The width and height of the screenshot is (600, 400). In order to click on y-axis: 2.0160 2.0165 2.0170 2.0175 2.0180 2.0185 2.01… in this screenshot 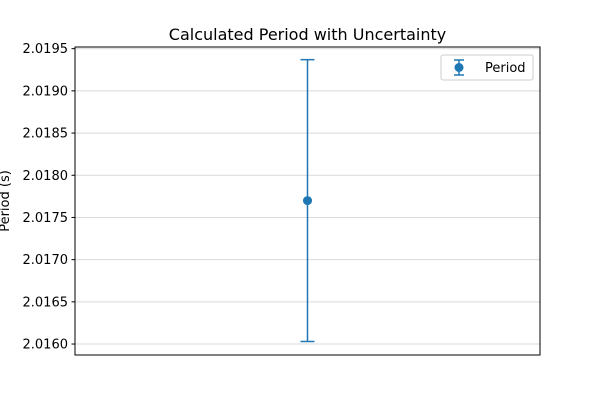, I will do `click(49, 197)`.